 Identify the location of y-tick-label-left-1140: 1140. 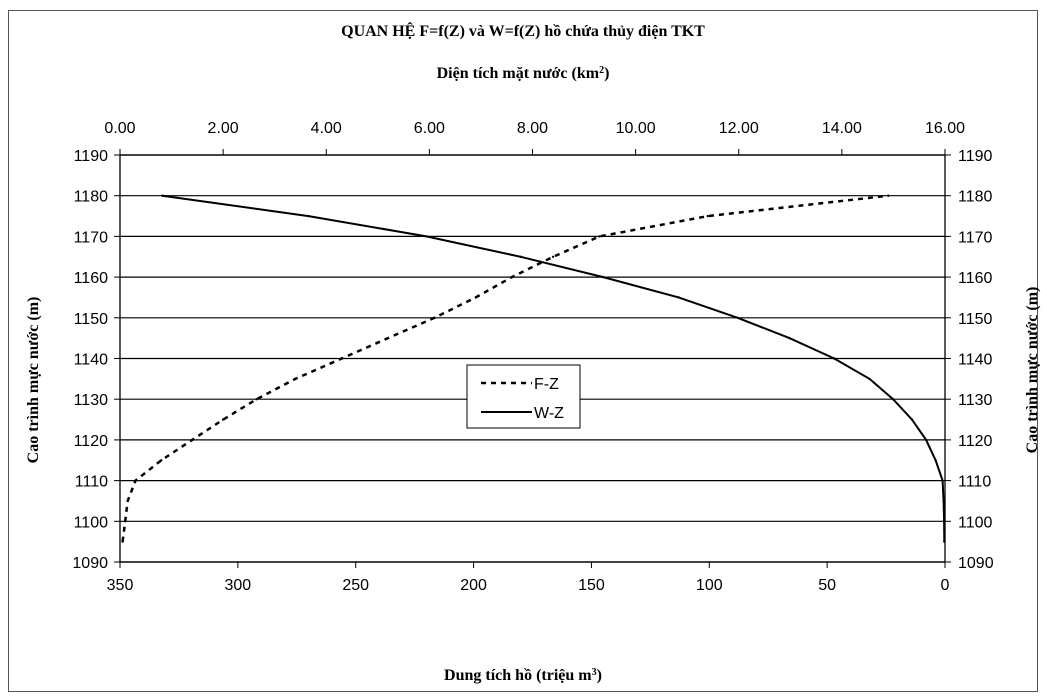
(91, 360).